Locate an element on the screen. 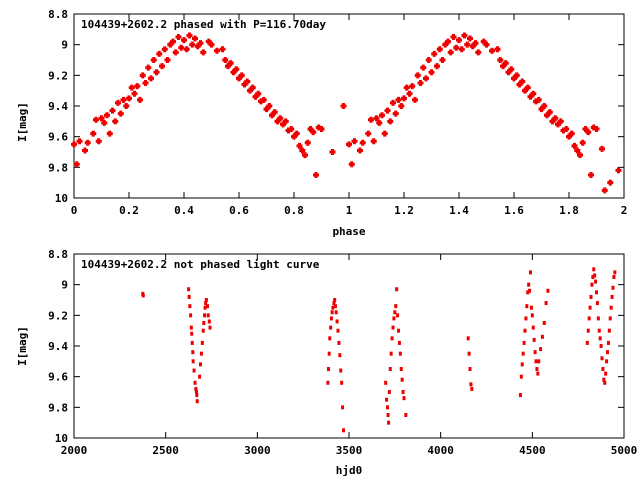 The image size is (640, 484). x-axis-label: phase is located at coordinates (348, 231).